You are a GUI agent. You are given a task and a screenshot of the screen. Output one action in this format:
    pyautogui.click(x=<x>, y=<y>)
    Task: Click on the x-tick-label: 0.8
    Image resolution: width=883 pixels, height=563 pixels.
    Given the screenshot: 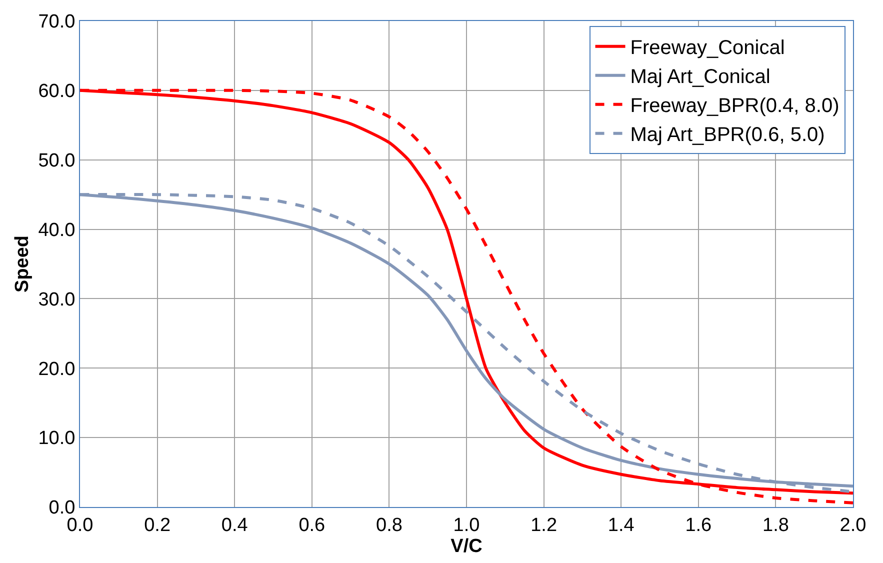 What is the action you would take?
    pyautogui.click(x=389, y=525)
    